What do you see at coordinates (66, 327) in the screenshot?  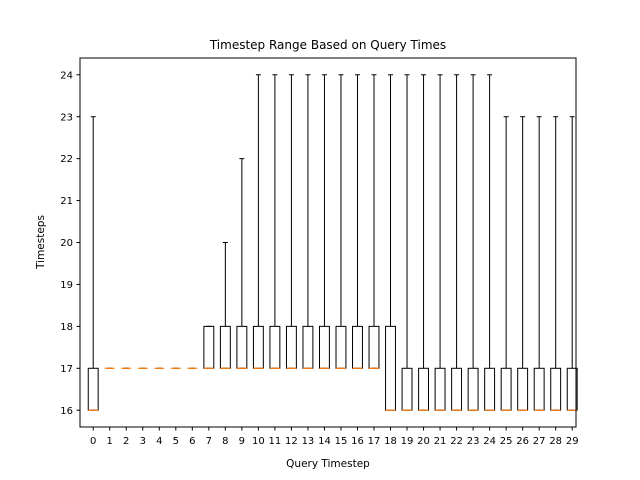 I see `y-tick-label: 18` at bounding box center [66, 327].